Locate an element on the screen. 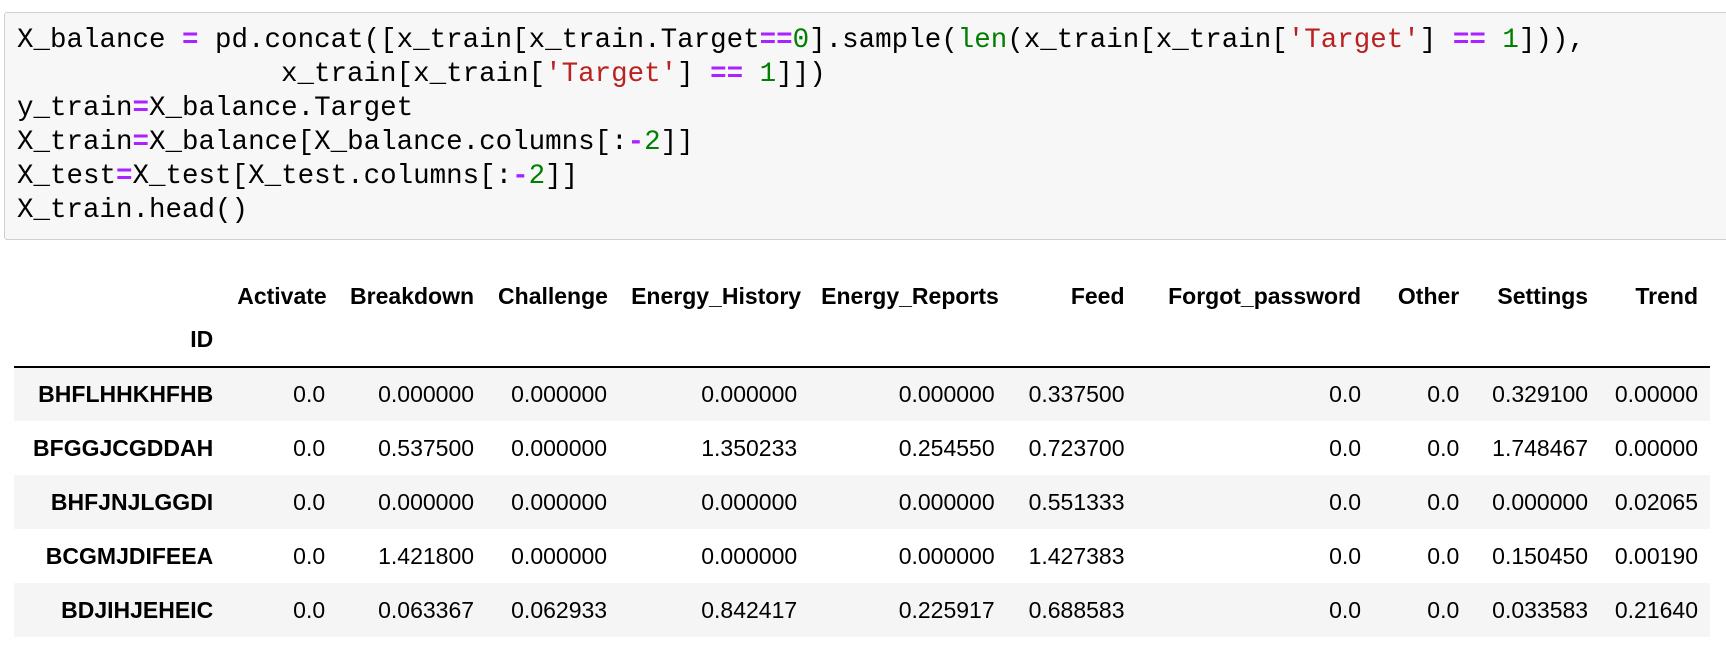 The width and height of the screenshot is (1726, 670). table-cell: 0.00000 is located at coordinates (1656, 447).